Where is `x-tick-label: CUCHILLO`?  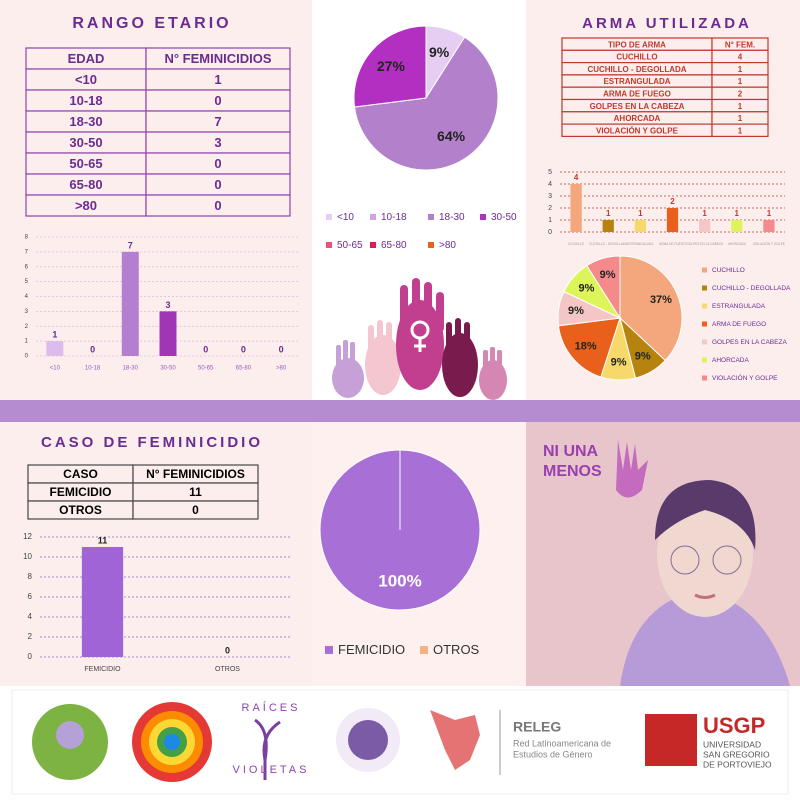
x-tick-label: CUCHILLO is located at coordinates (576, 244).